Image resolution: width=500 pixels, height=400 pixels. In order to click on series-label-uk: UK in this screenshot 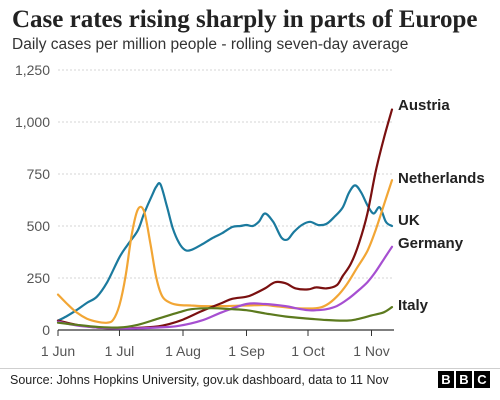, I will do `click(409, 220)`.